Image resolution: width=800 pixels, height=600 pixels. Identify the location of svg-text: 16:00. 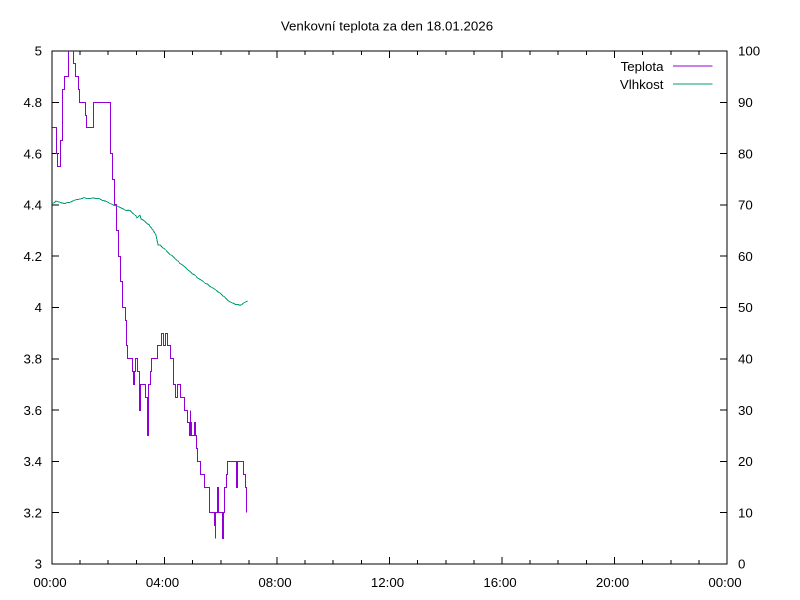
(499, 582).